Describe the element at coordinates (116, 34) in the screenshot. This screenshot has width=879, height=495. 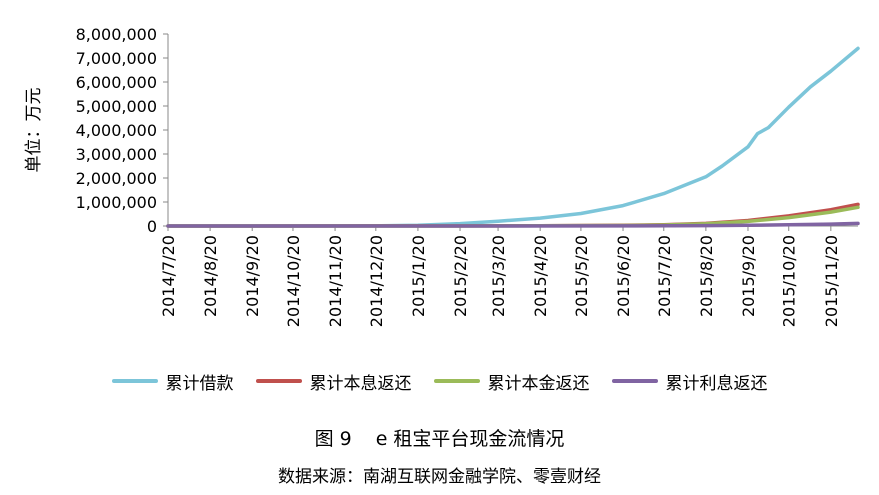
I see `y-tick-label: 8,000,000` at that location.